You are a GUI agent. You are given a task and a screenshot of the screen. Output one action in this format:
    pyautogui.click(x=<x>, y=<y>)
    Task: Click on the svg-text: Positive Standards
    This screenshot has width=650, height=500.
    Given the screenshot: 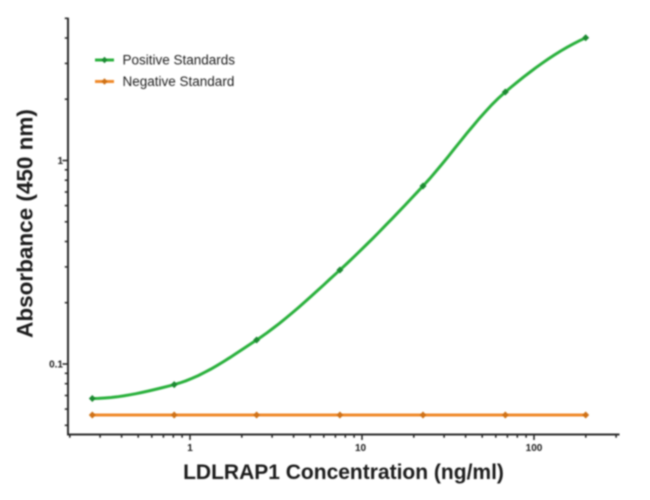 What is the action you would take?
    pyautogui.click(x=179, y=60)
    